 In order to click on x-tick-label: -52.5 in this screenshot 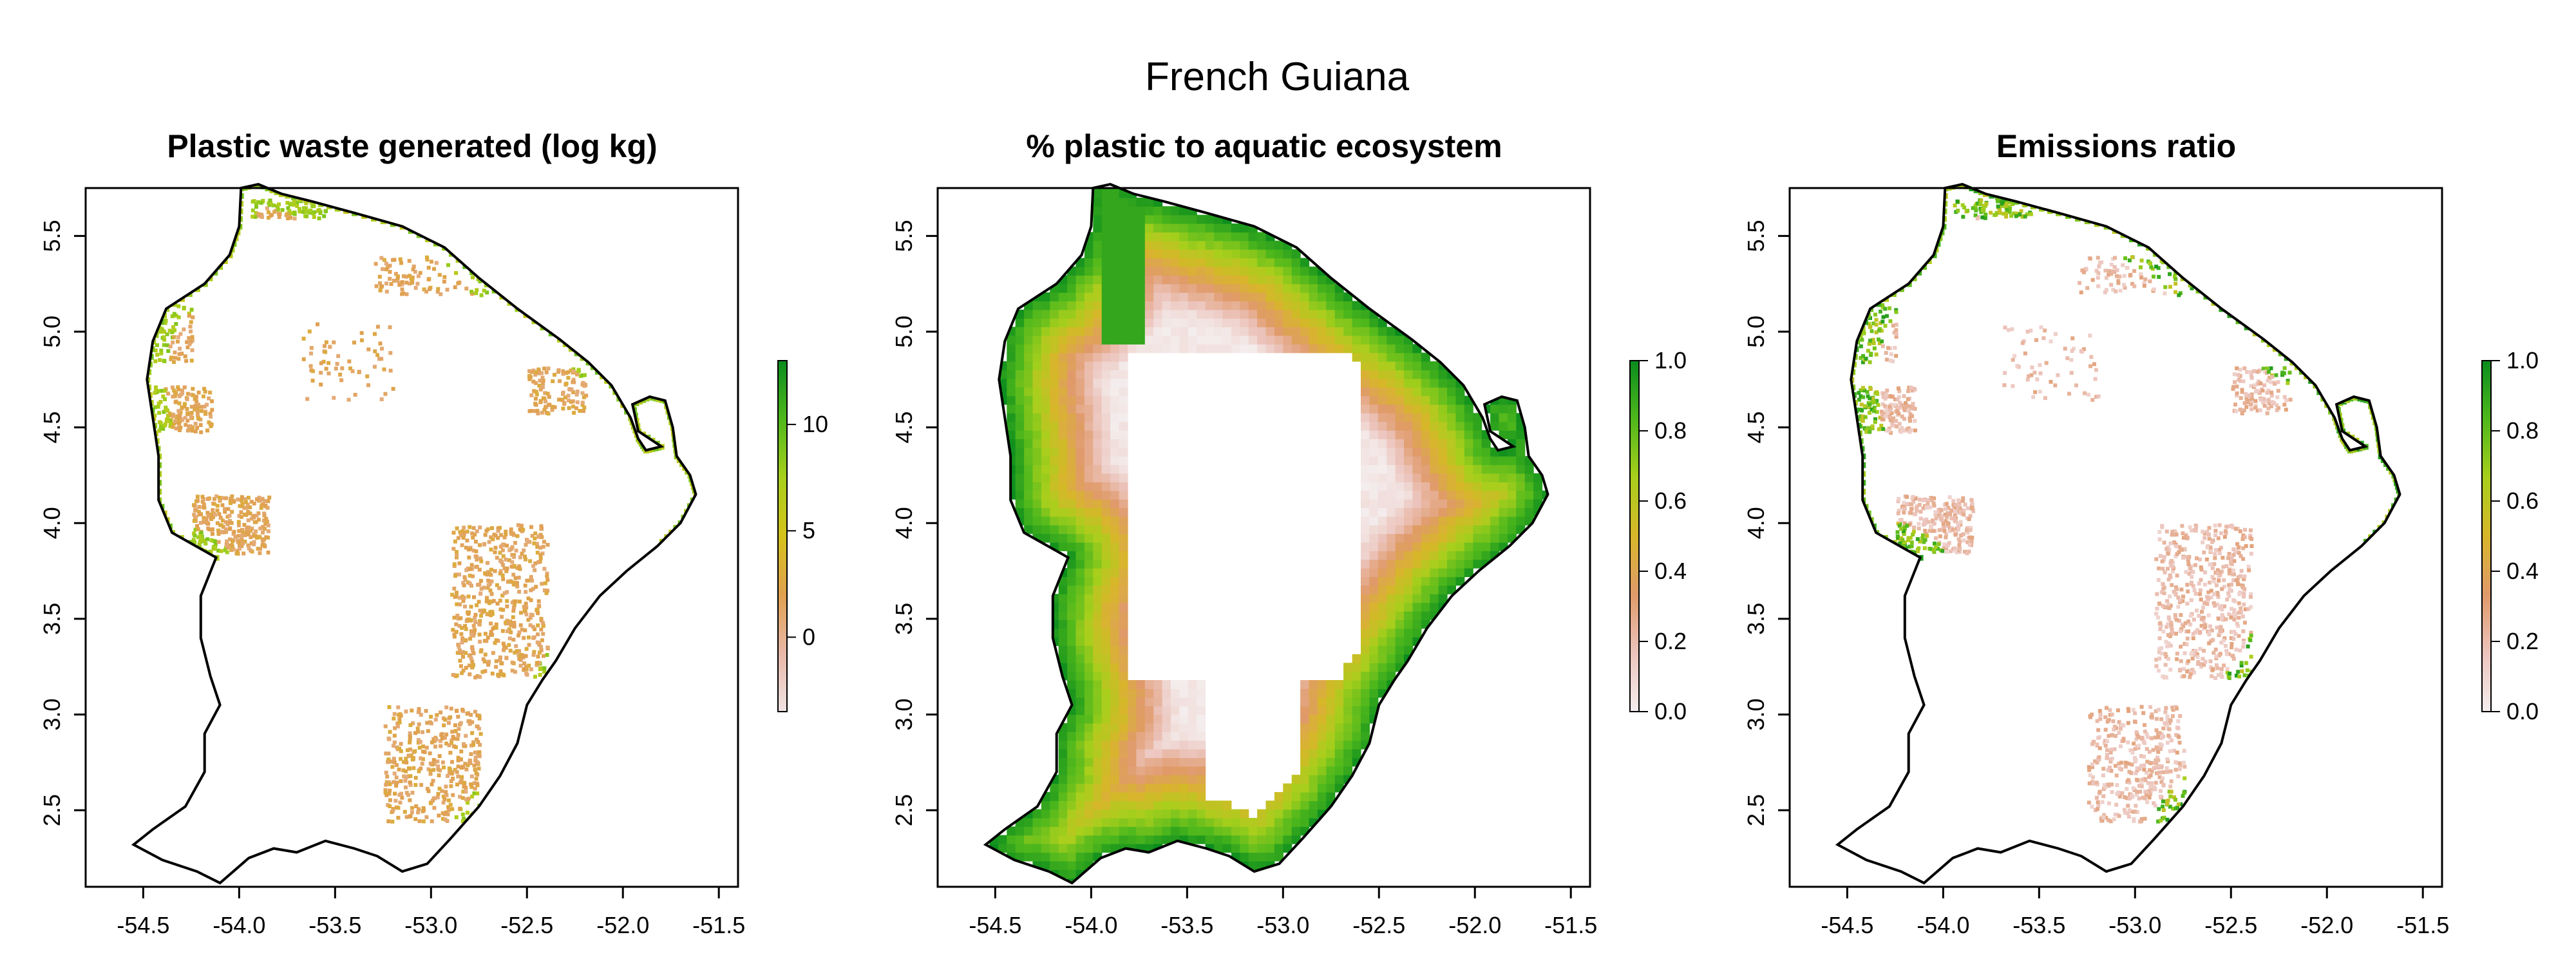, I will do `click(1378, 925)`.